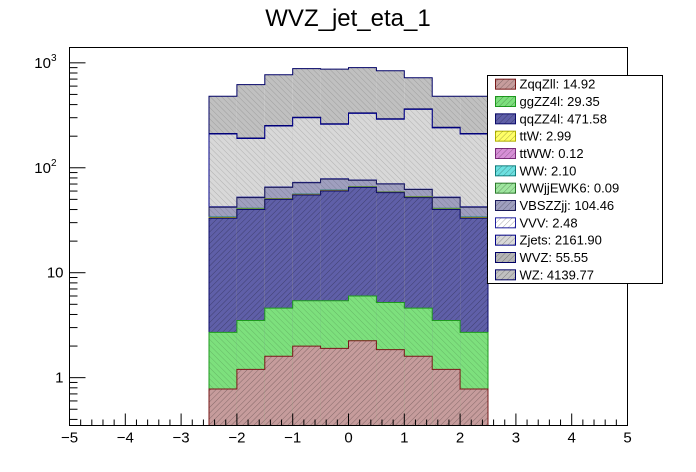  Describe the element at coordinates (554, 257) in the screenshot. I see `legend-label-WVZ: WVZ: 55.55` at that location.